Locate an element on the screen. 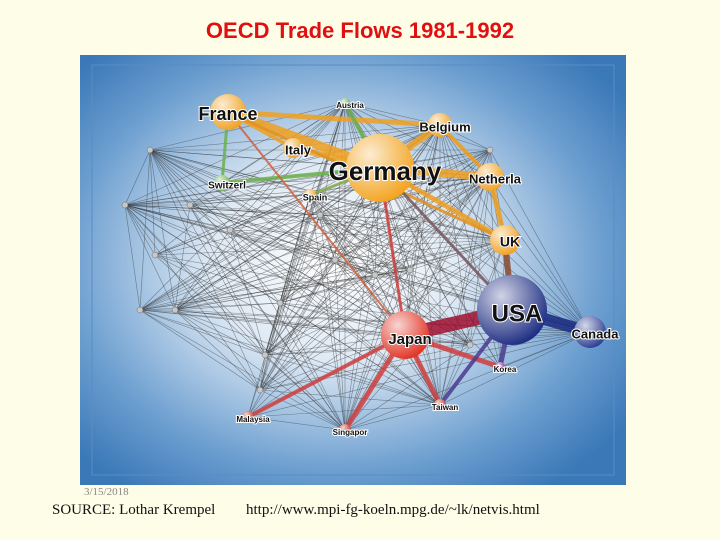 The width and height of the screenshot is (720, 540). node-label: Taiwan is located at coordinates (445, 407).